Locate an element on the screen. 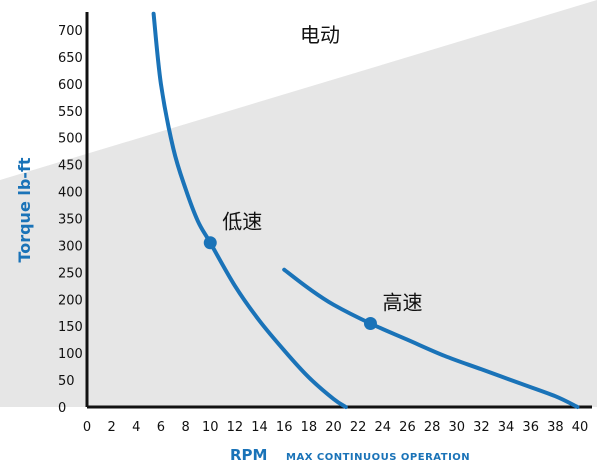  y-tick-label: 650 is located at coordinates (70, 58).